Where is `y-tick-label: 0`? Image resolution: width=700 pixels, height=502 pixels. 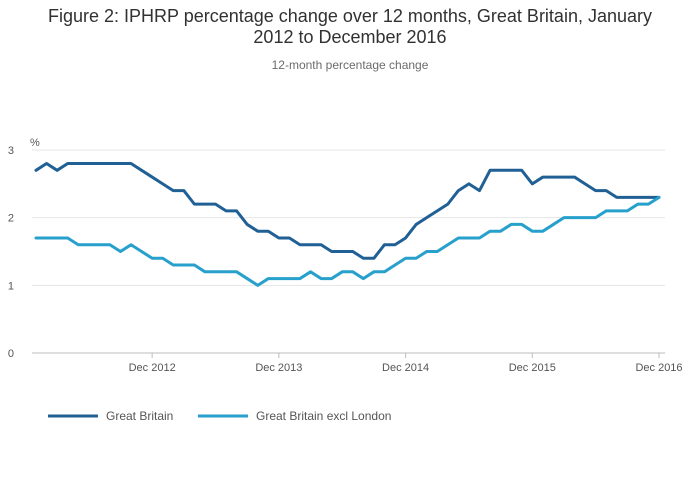
y-tick-label: 0 is located at coordinates (11, 354).